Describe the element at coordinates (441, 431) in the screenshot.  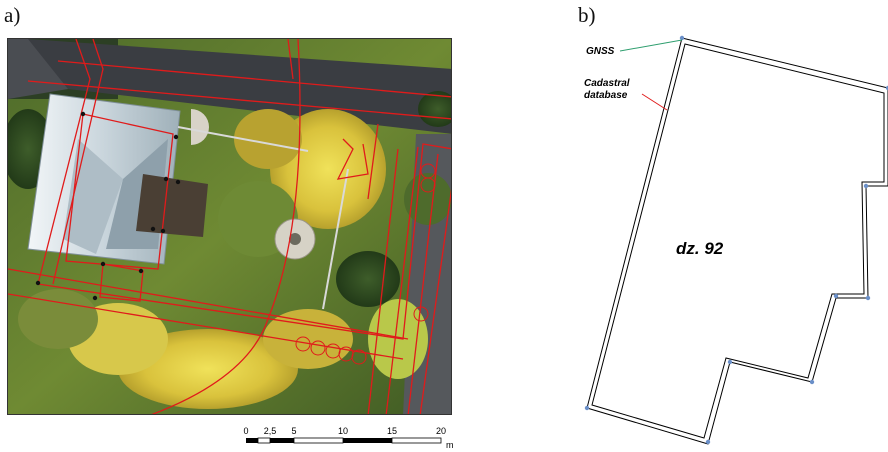
I see `scale-tick-label: 20` at that location.